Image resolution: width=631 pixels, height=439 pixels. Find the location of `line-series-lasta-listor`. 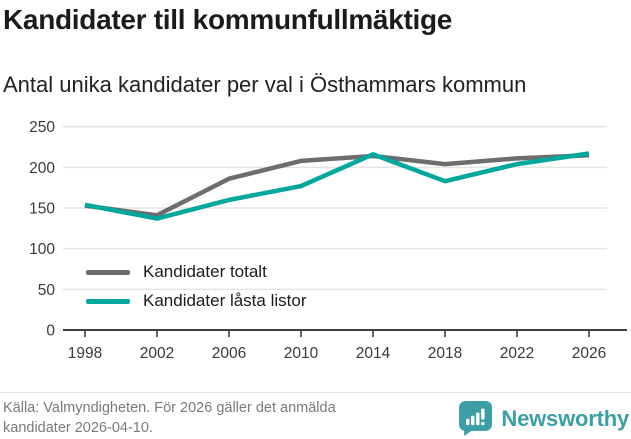

line-series-lasta-listor is located at coordinates (337, 186).